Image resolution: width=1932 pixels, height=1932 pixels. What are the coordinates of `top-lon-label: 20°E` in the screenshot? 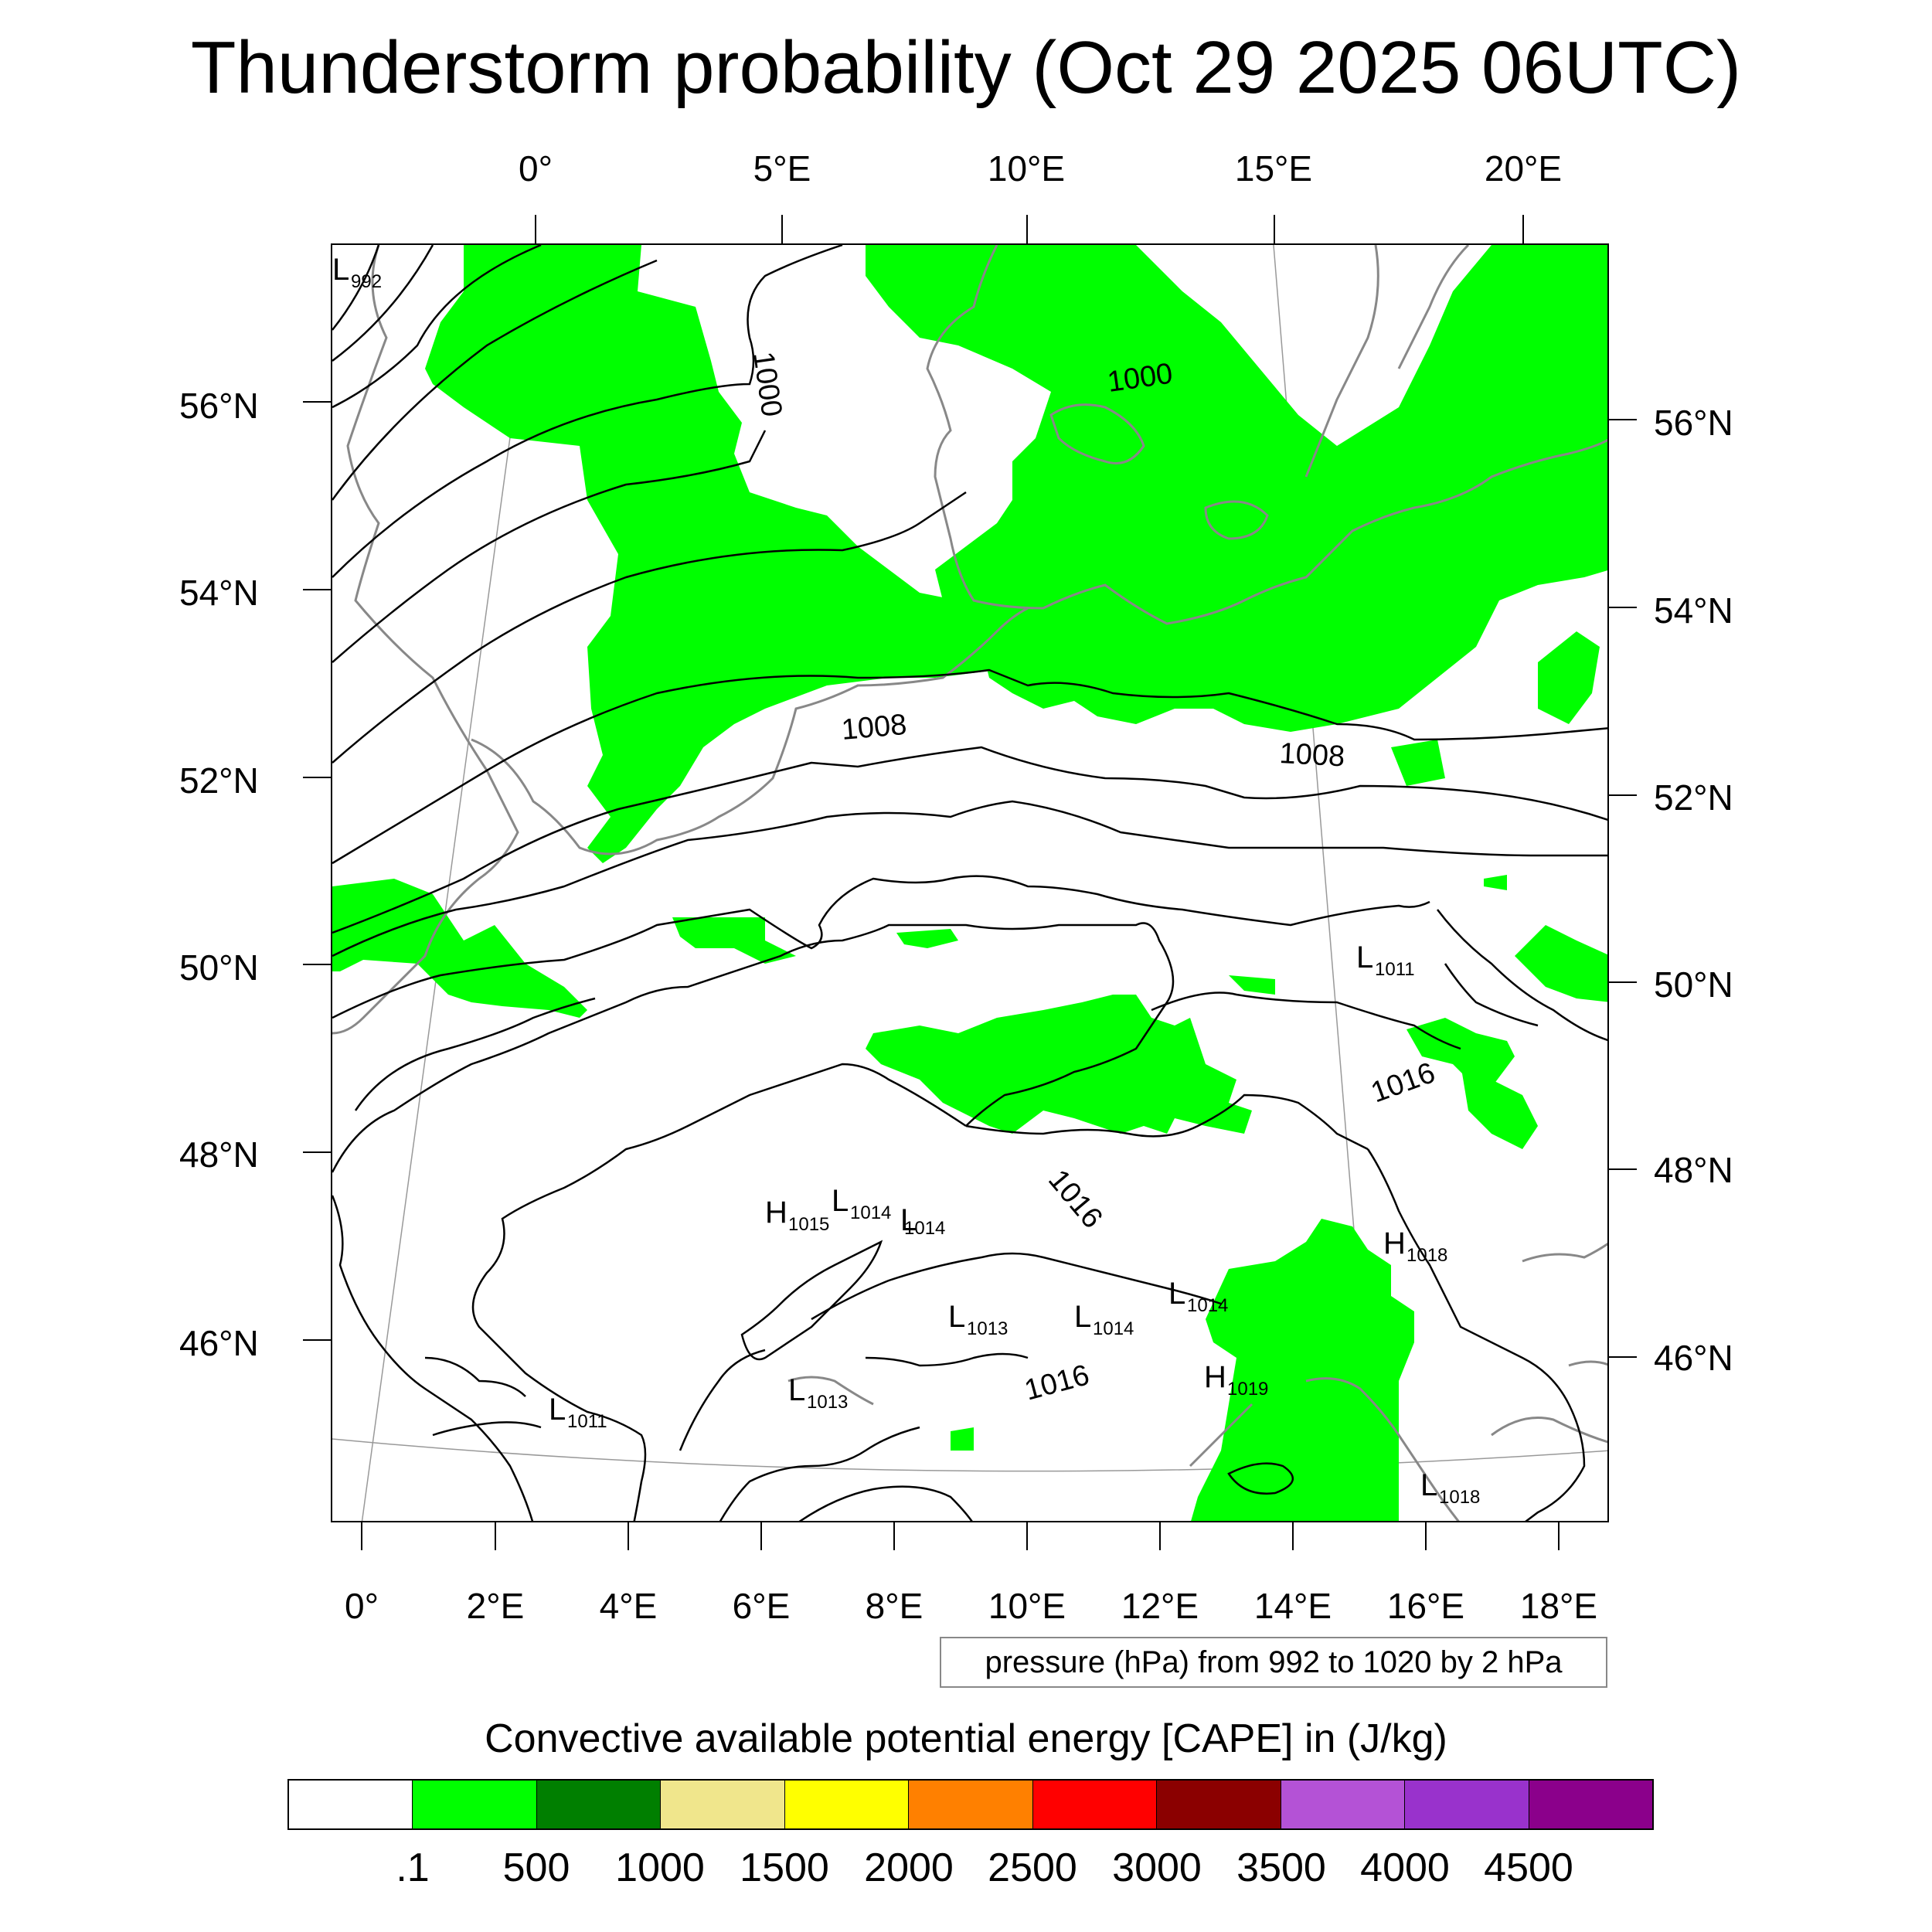 It's located at (1524, 168).